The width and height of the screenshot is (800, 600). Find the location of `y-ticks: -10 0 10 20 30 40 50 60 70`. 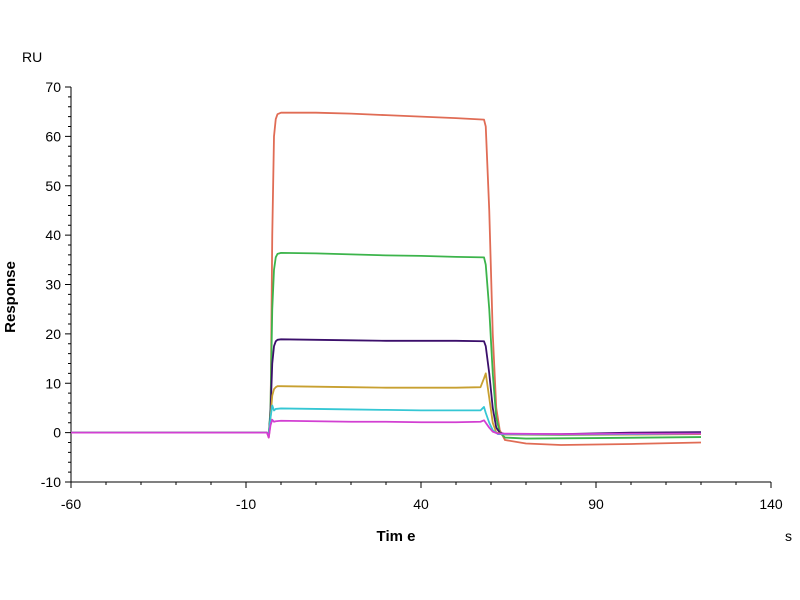

y-ticks: -10 0 10 20 30 40 50 60 70 is located at coordinates (56, 284).